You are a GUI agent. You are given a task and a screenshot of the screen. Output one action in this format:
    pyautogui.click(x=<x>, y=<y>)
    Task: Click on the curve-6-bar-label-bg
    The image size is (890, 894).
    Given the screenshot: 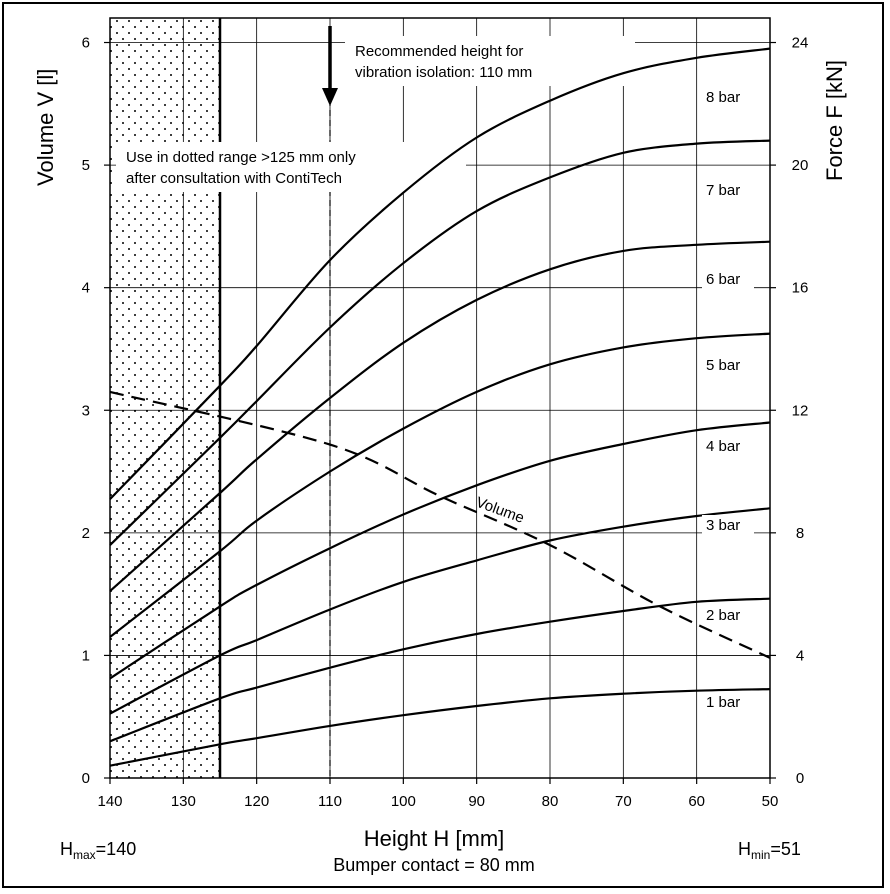 What is the action you would take?
    pyautogui.click(x=728, y=279)
    